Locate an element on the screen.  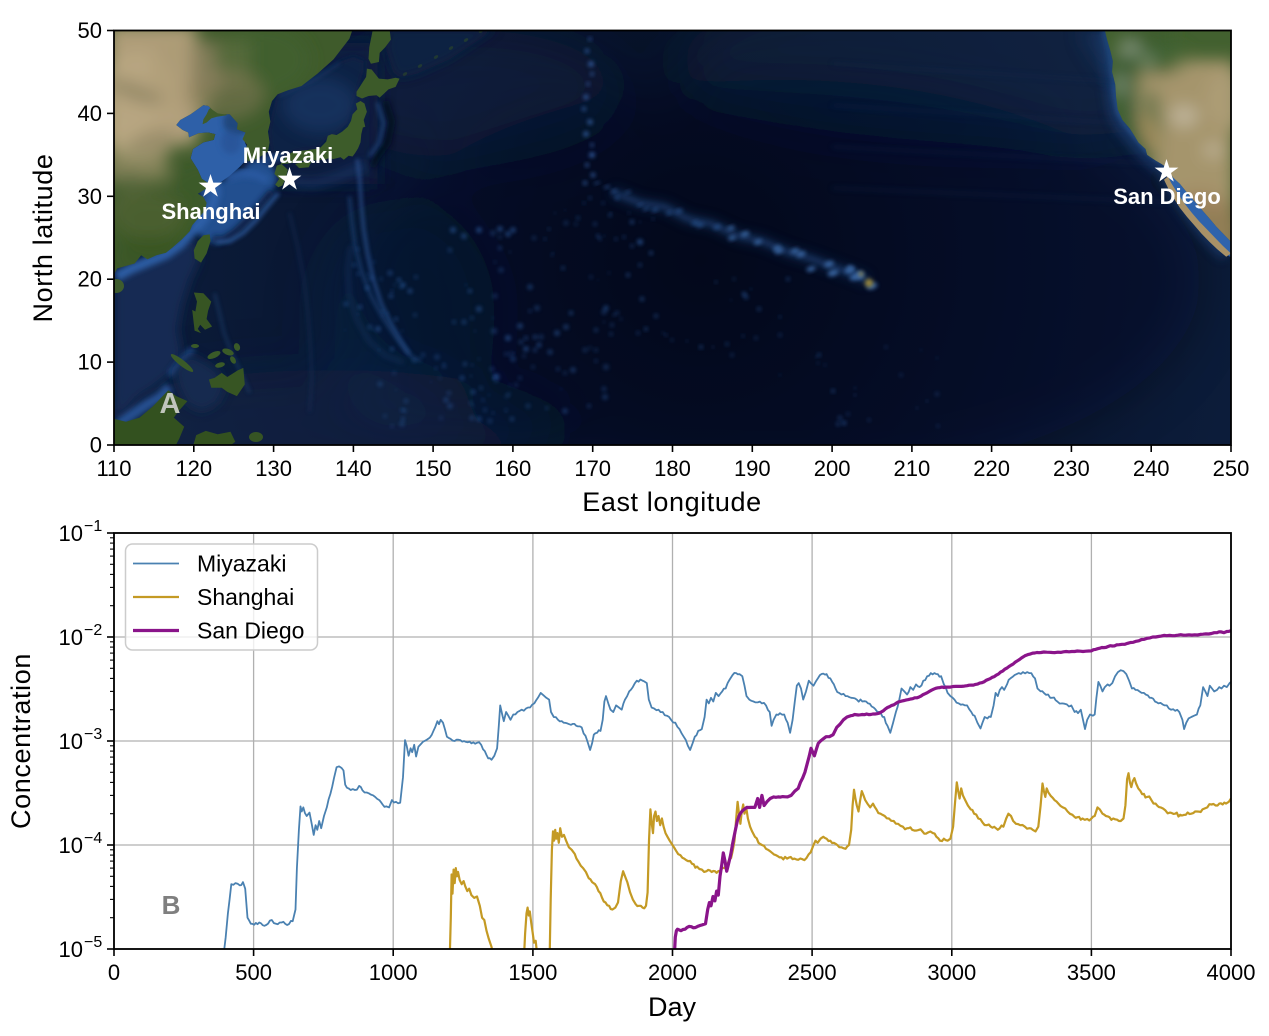
svg-text: 210 is located at coordinates (912, 468).